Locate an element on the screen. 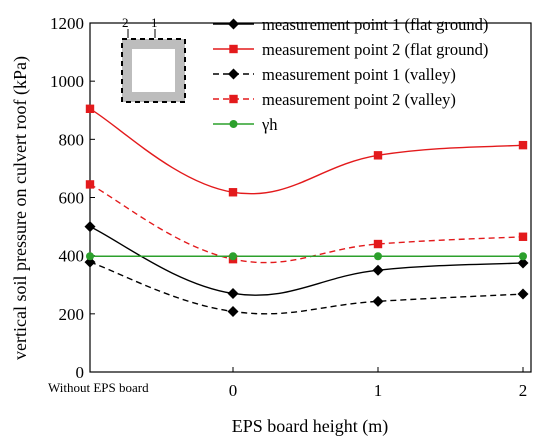  x-tick-label: 2 is located at coordinates (523, 390).